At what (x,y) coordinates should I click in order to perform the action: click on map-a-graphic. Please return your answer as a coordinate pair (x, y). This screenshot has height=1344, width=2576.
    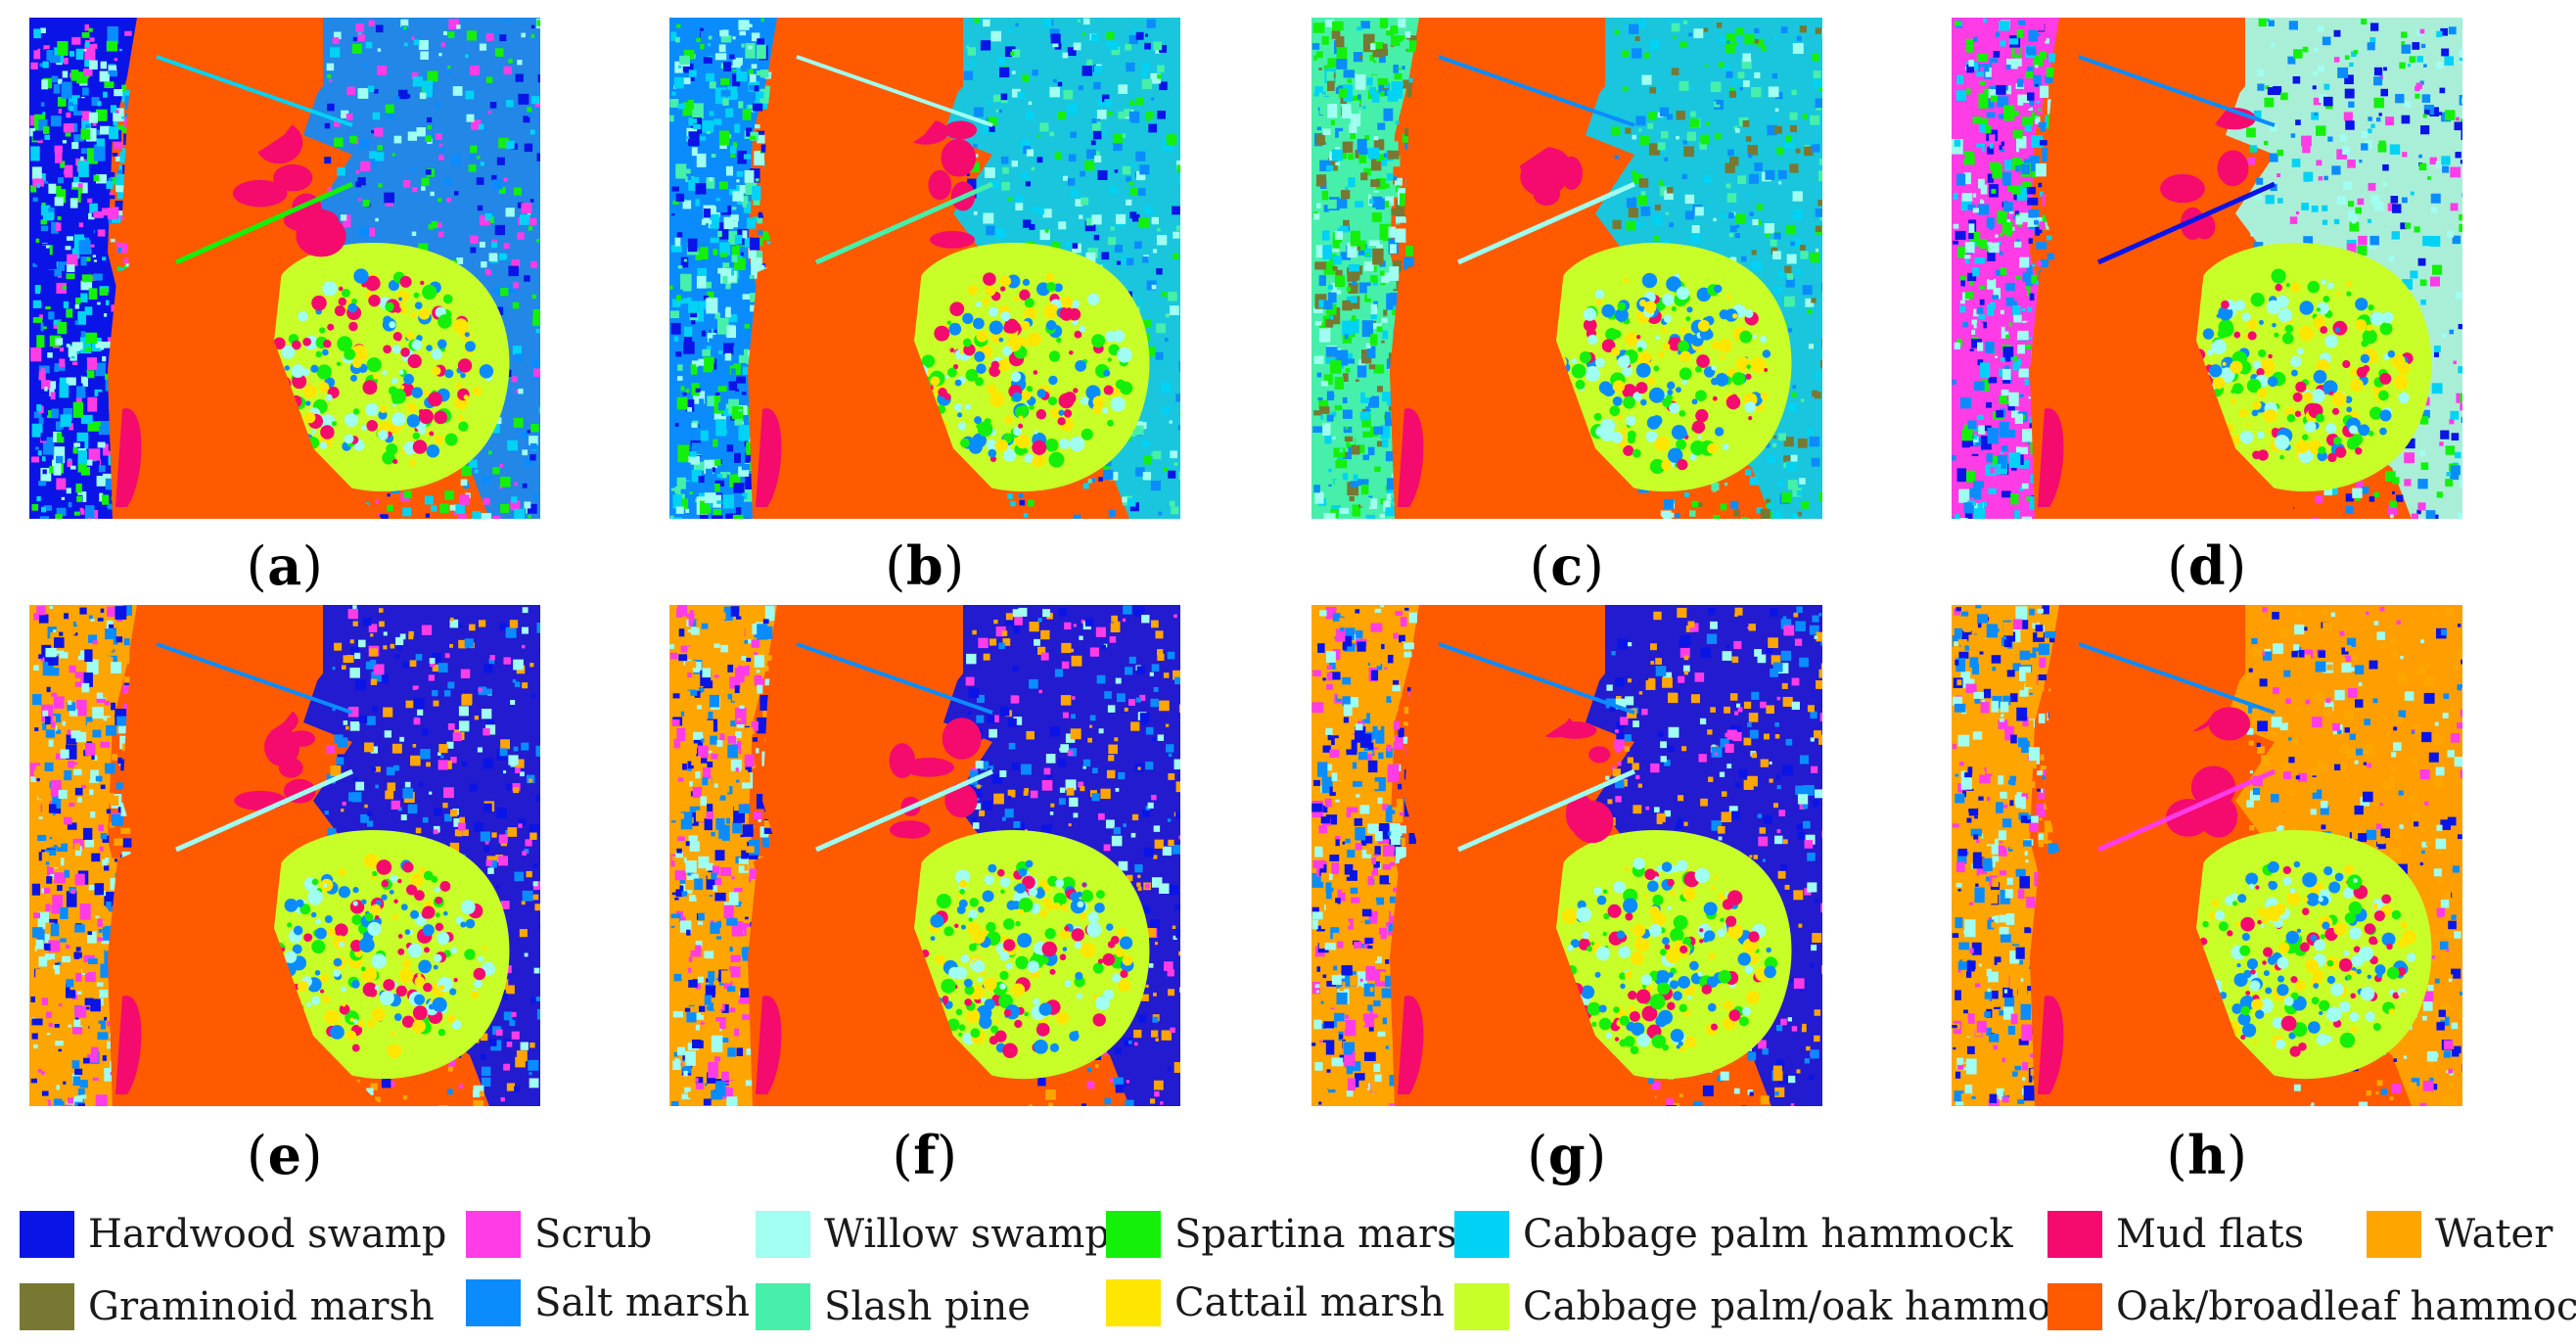
    Looking at the image, I should click on (284, 268).